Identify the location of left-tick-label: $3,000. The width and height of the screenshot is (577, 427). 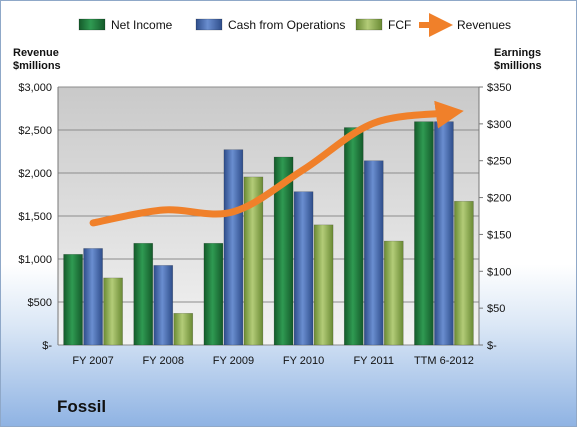
(35, 88).